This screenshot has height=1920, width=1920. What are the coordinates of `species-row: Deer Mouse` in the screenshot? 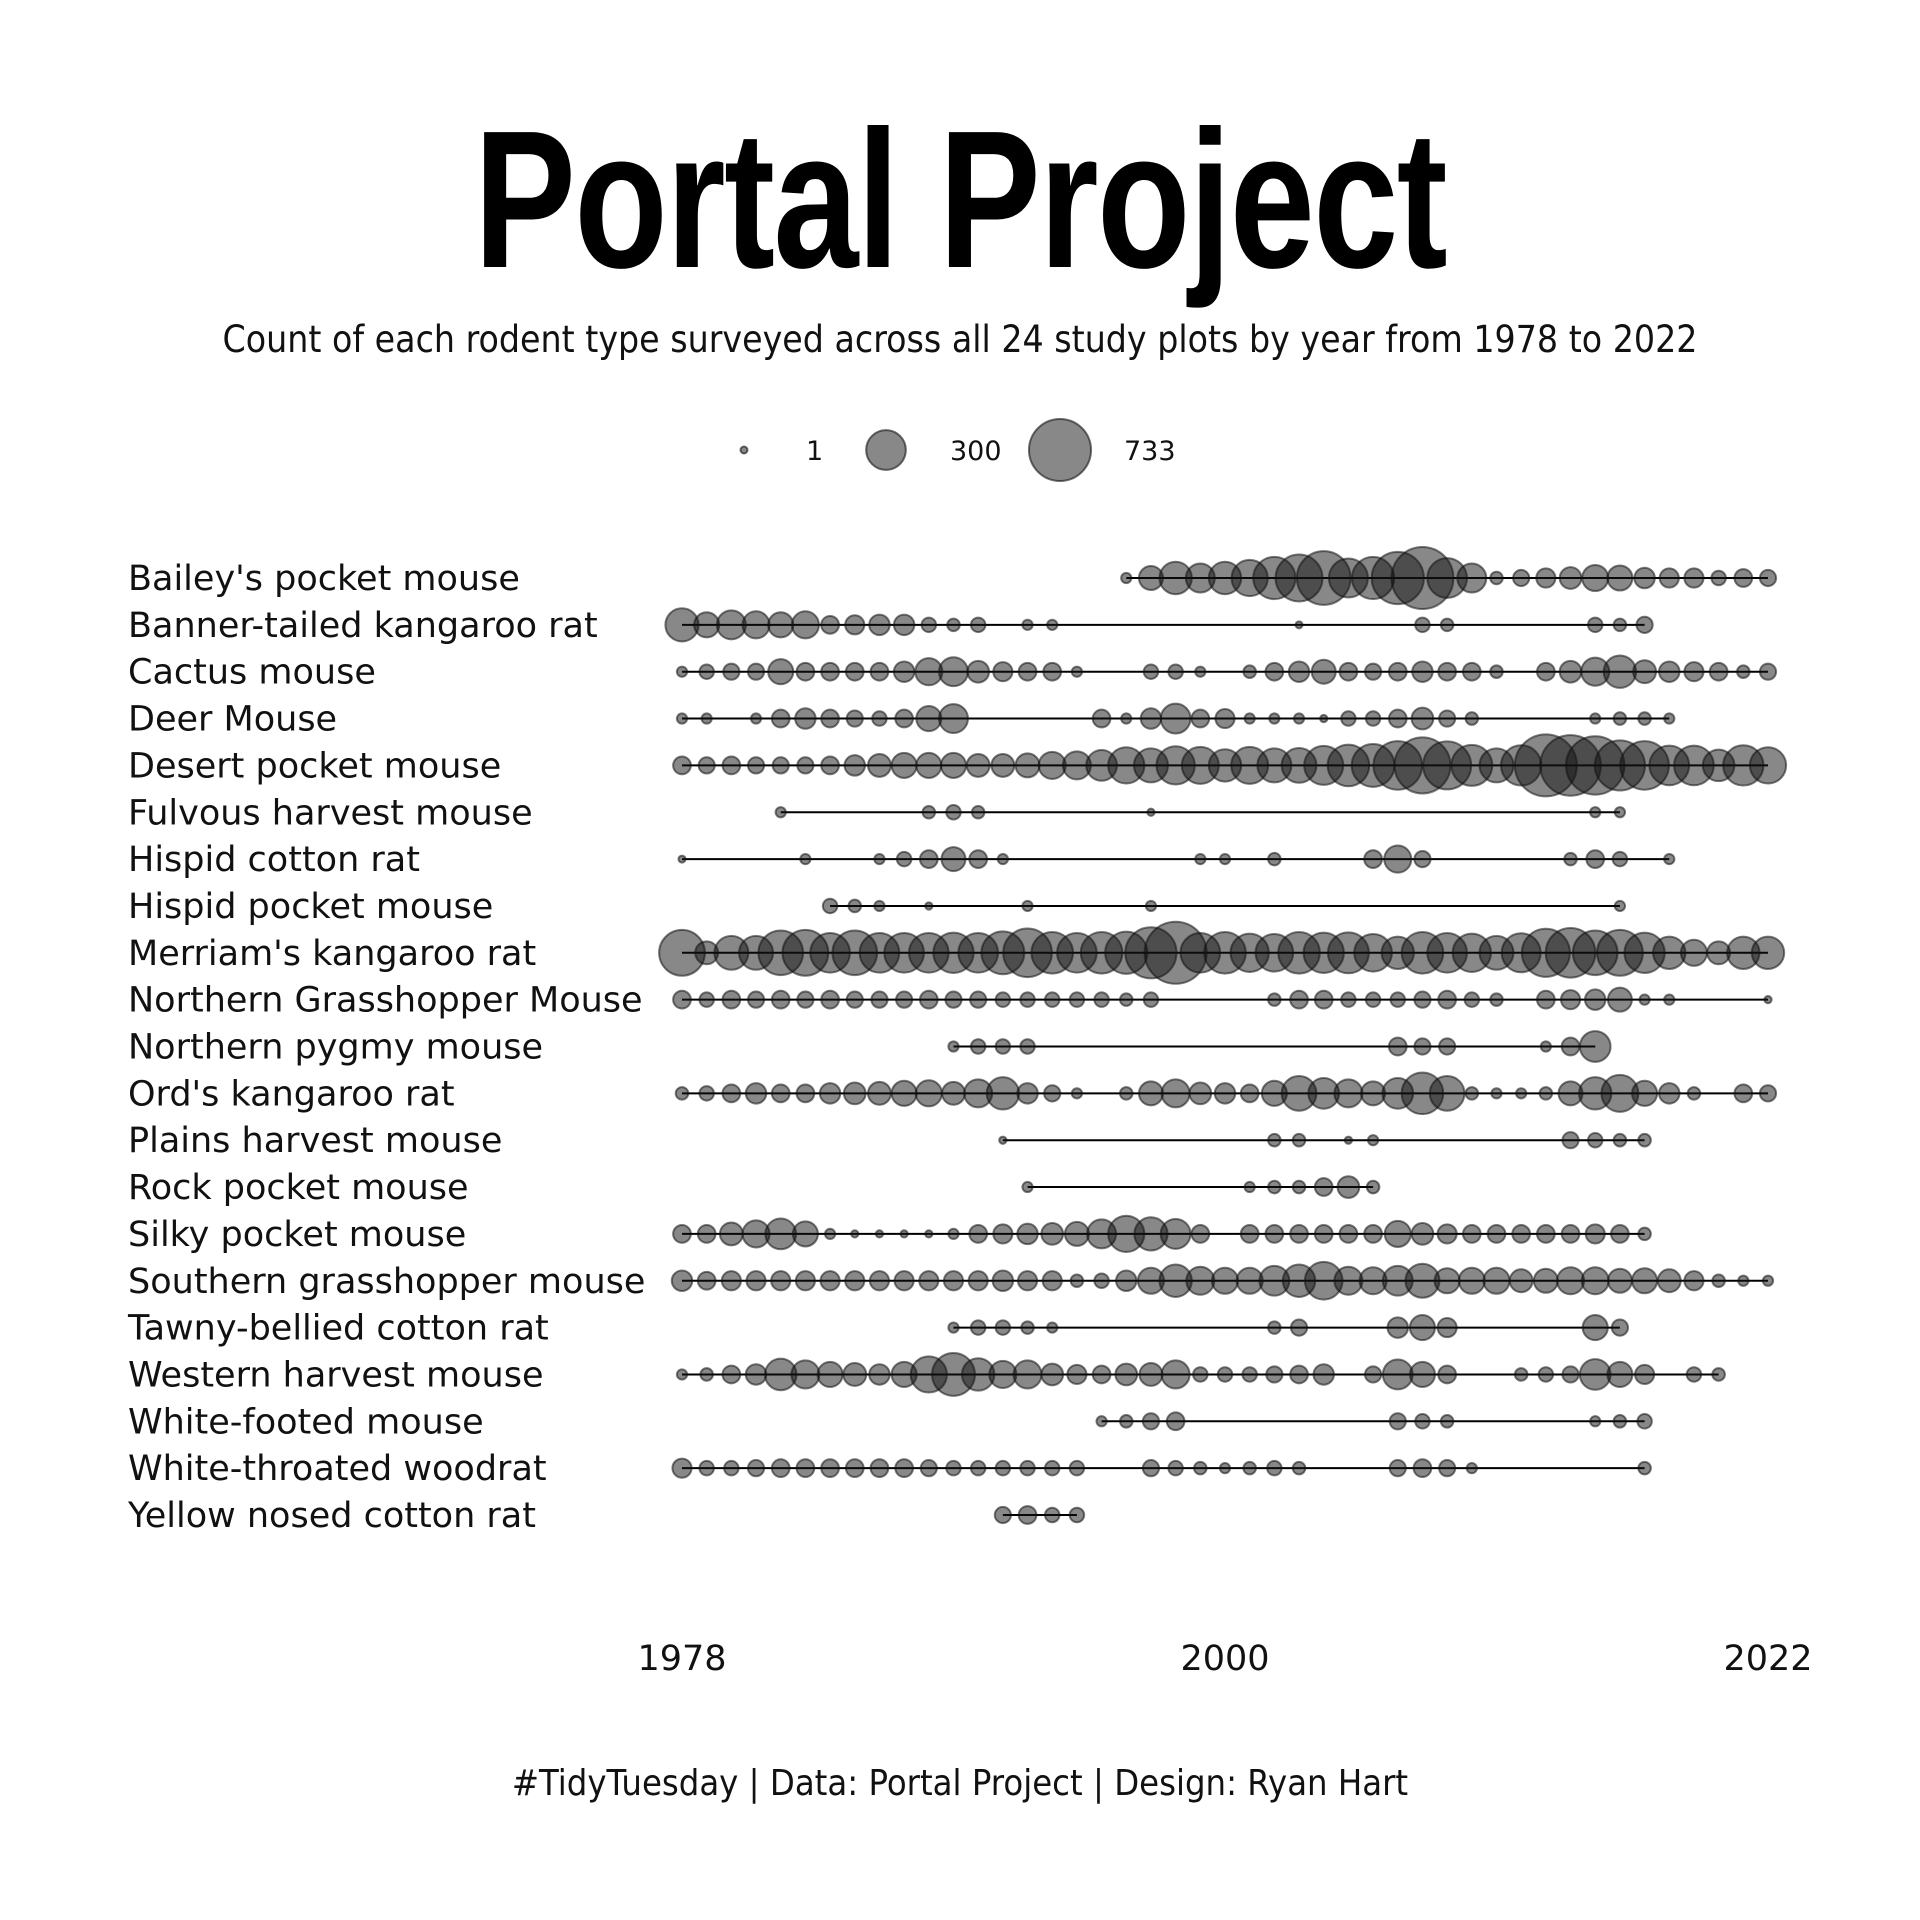 It's located at (902, 720).